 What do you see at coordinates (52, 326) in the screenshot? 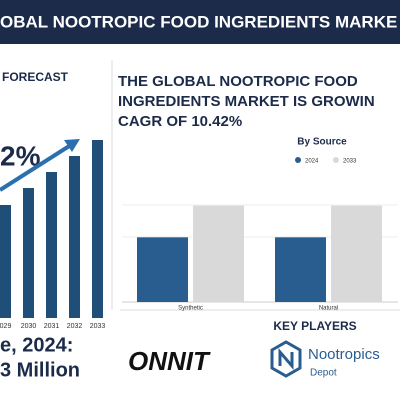
I see `x-tick-label: 2031` at bounding box center [52, 326].